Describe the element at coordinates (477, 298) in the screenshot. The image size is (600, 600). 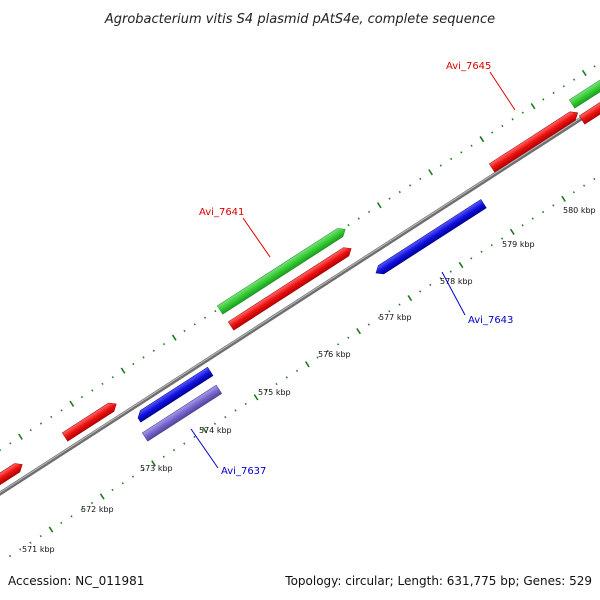
I see `gene-label-avi-7643: Avi_7643` at that location.